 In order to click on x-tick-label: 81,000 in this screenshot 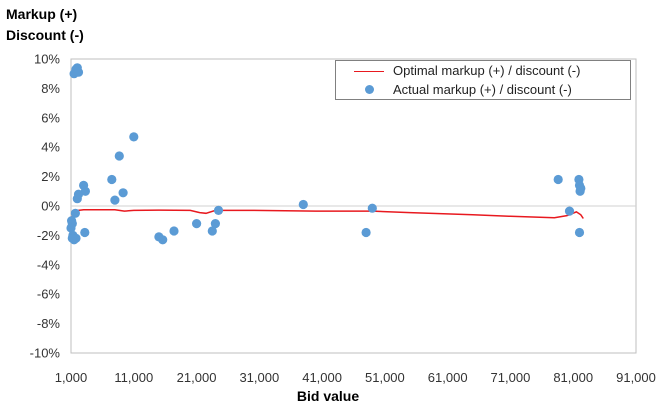, I will do `click(573, 377)`.